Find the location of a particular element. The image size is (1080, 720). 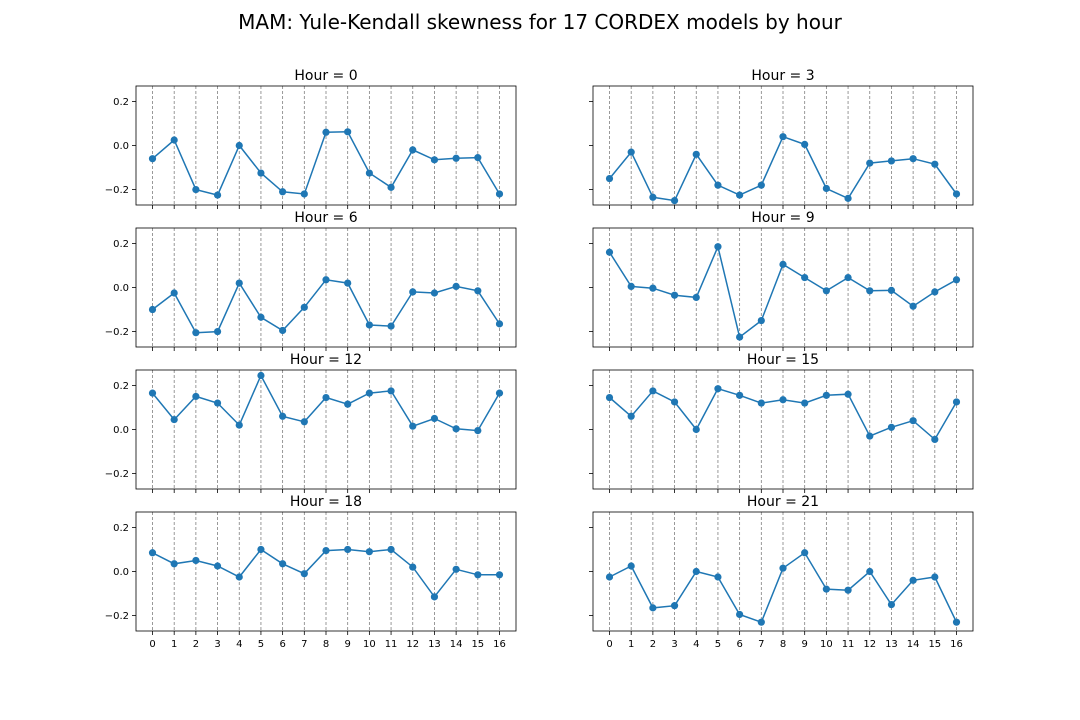

subplot-5: Hour = 15 is located at coordinates (781, 422).